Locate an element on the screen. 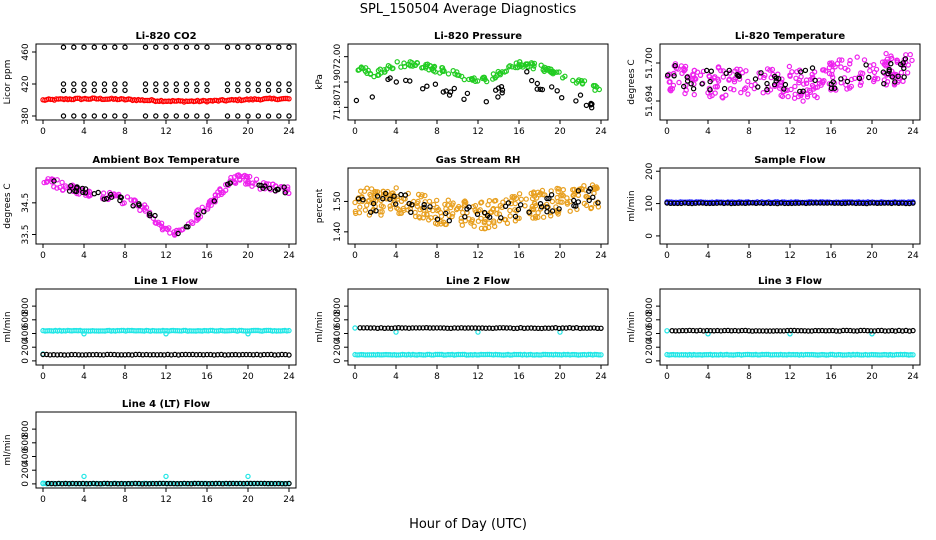  panel-title: Sample Flow is located at coordinates (790, 160).